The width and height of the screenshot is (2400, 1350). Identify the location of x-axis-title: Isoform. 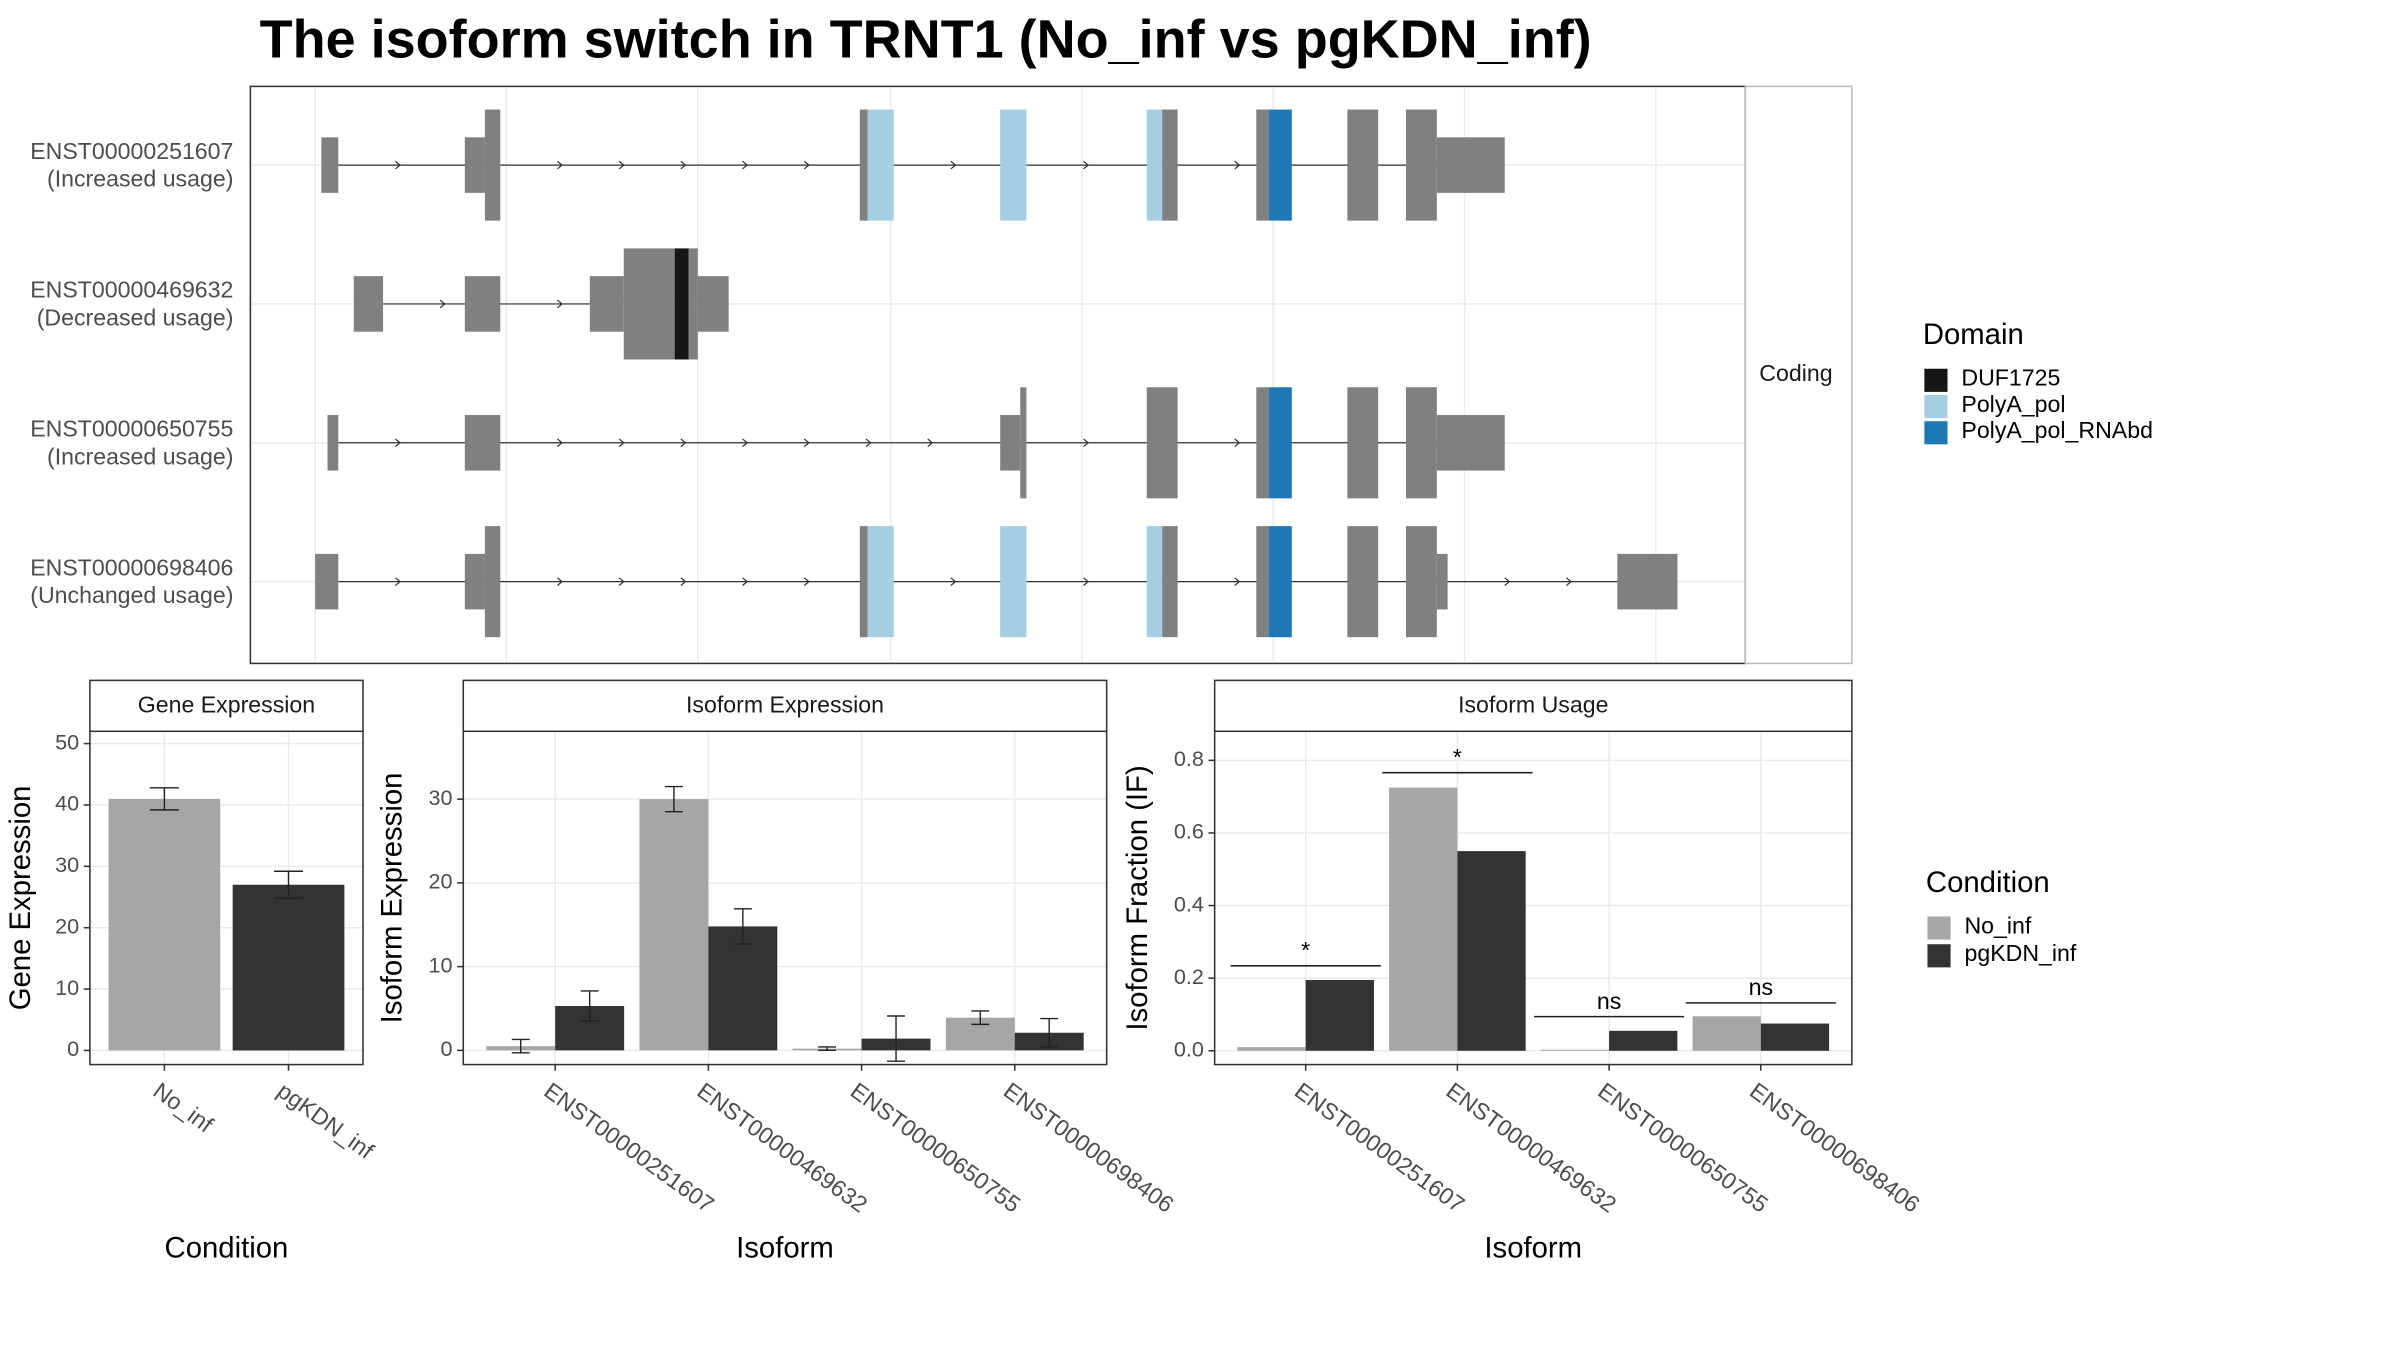
(785, 1247).